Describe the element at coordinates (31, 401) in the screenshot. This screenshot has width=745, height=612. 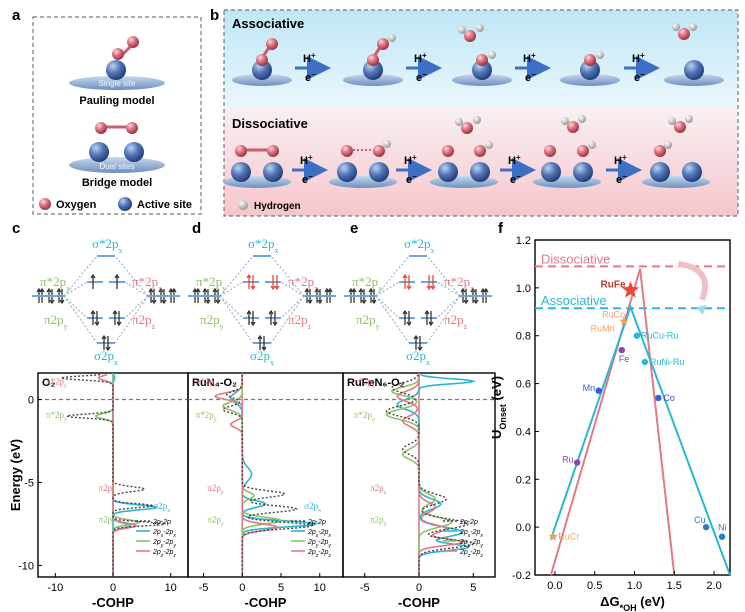
I see `y-tick-label: 0` at that location.